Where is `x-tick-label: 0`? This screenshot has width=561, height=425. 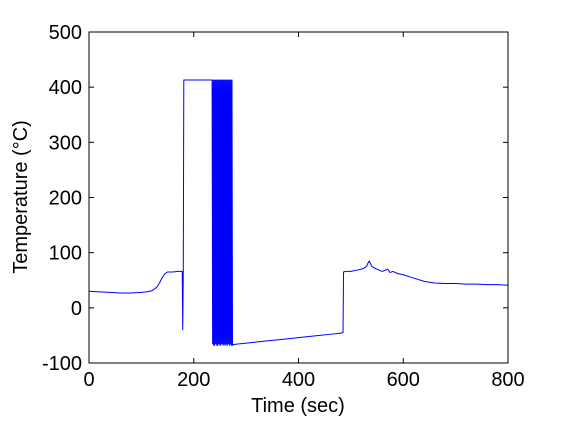
x-tick-label: 0 is located at coordinates (88, 380).